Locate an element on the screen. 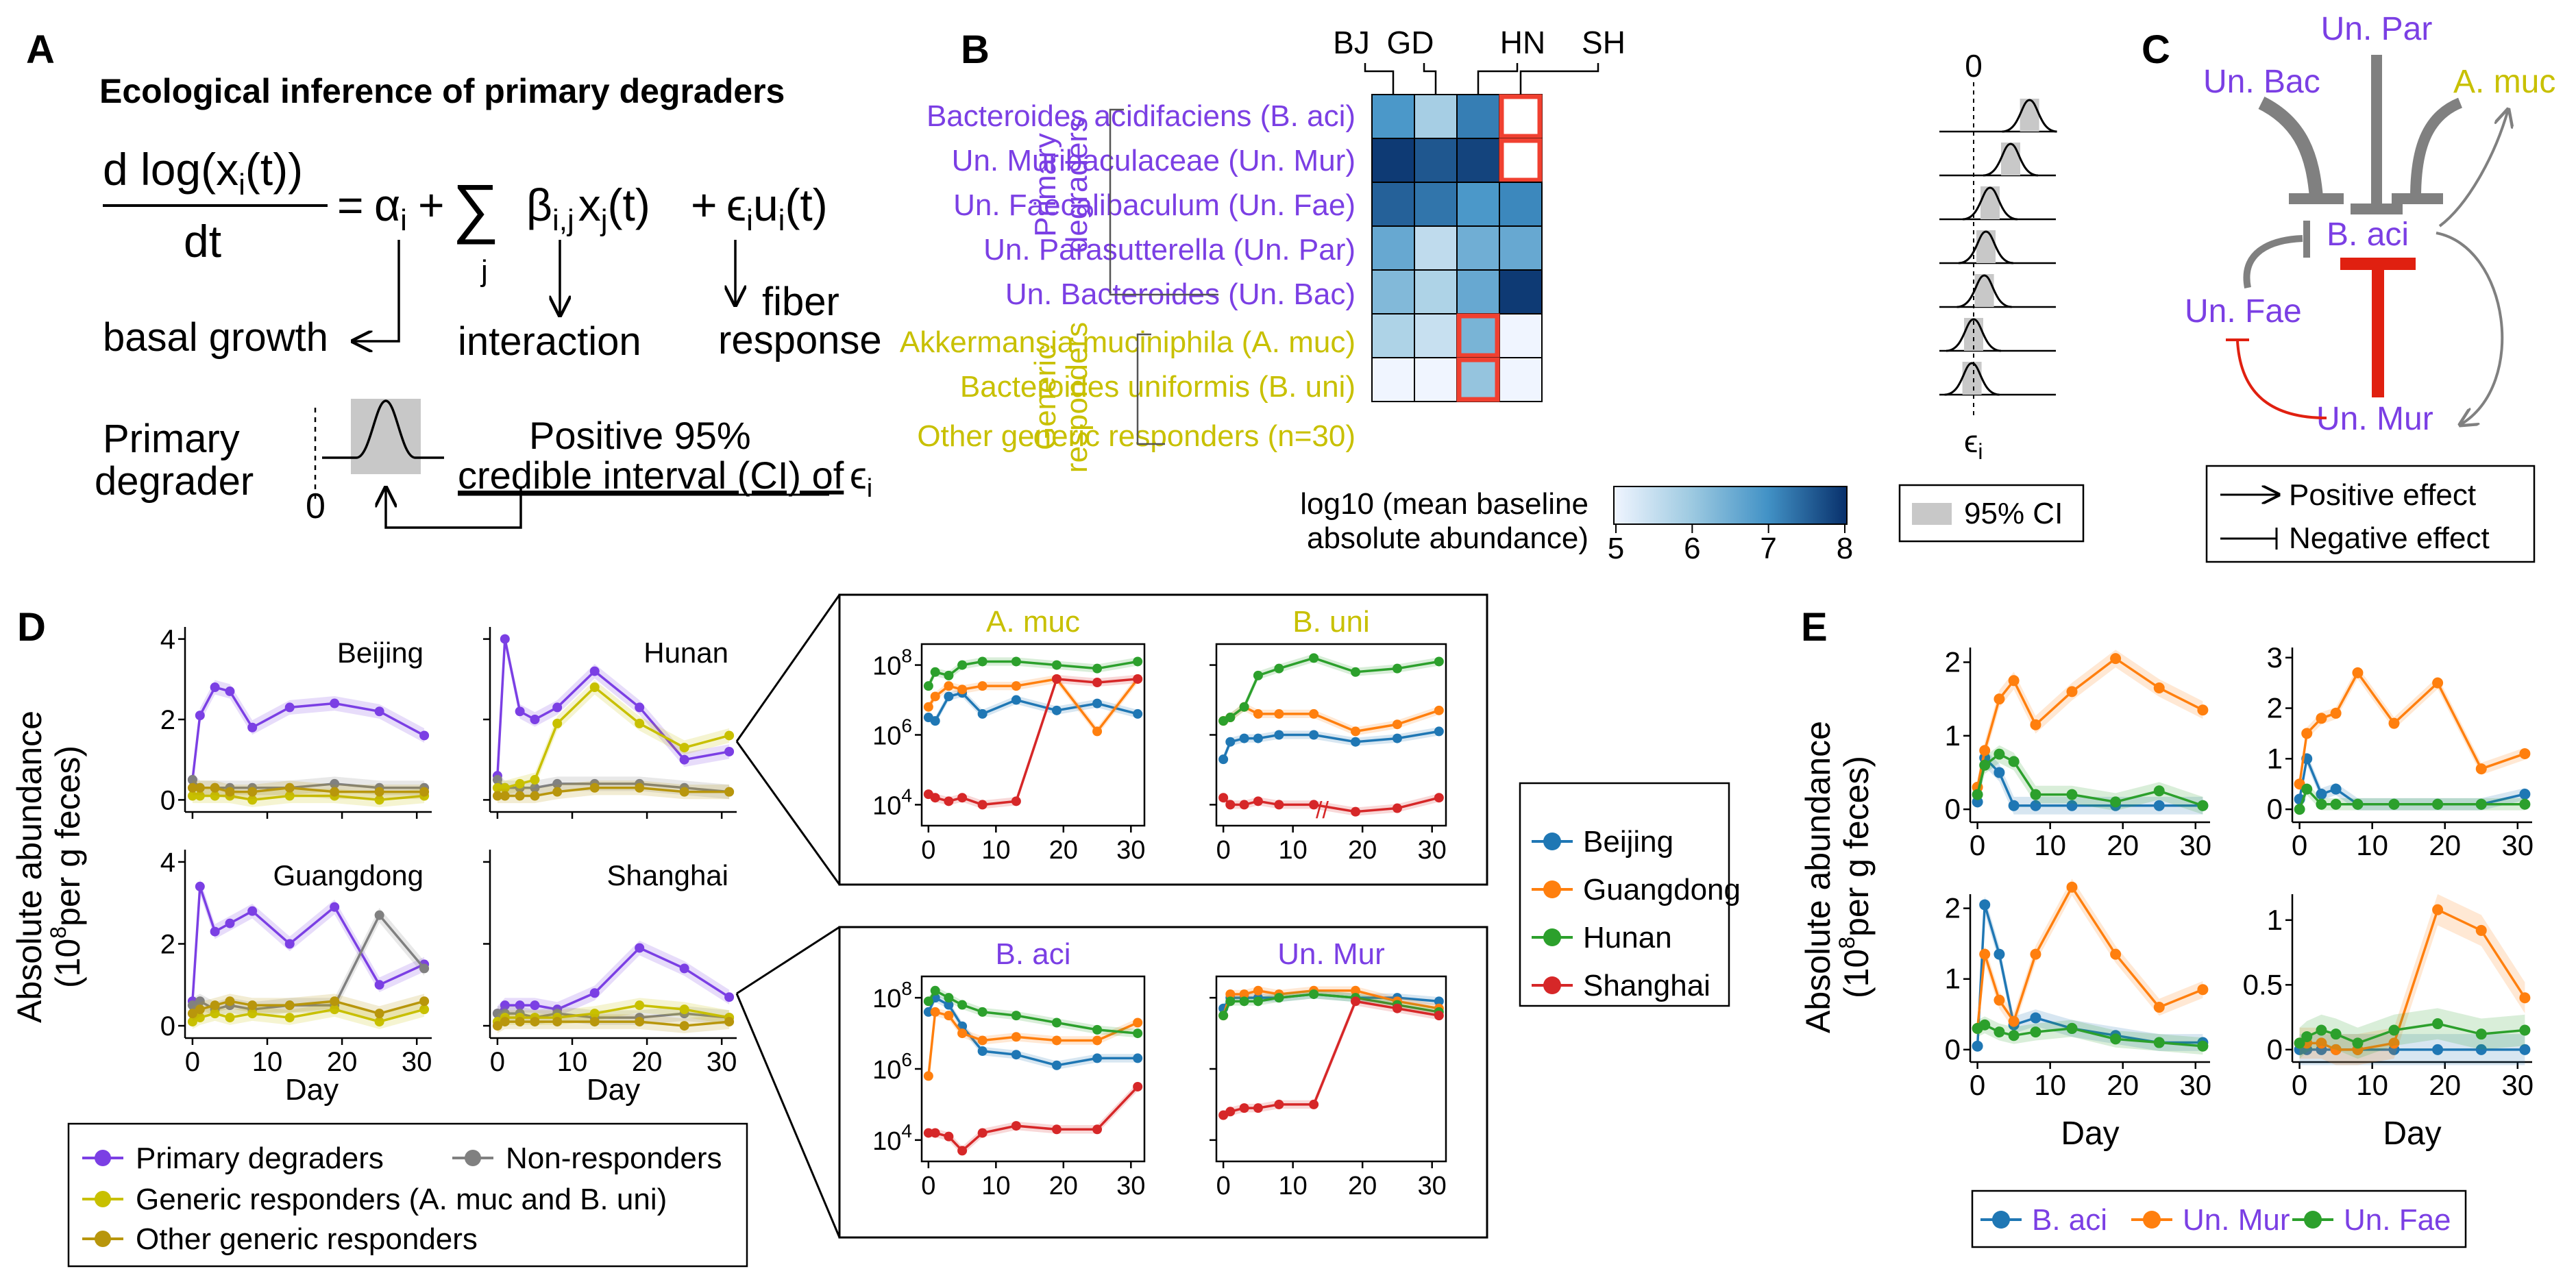  ci-label-2: credible interval (CI) of is located at coordinates (651, 475).